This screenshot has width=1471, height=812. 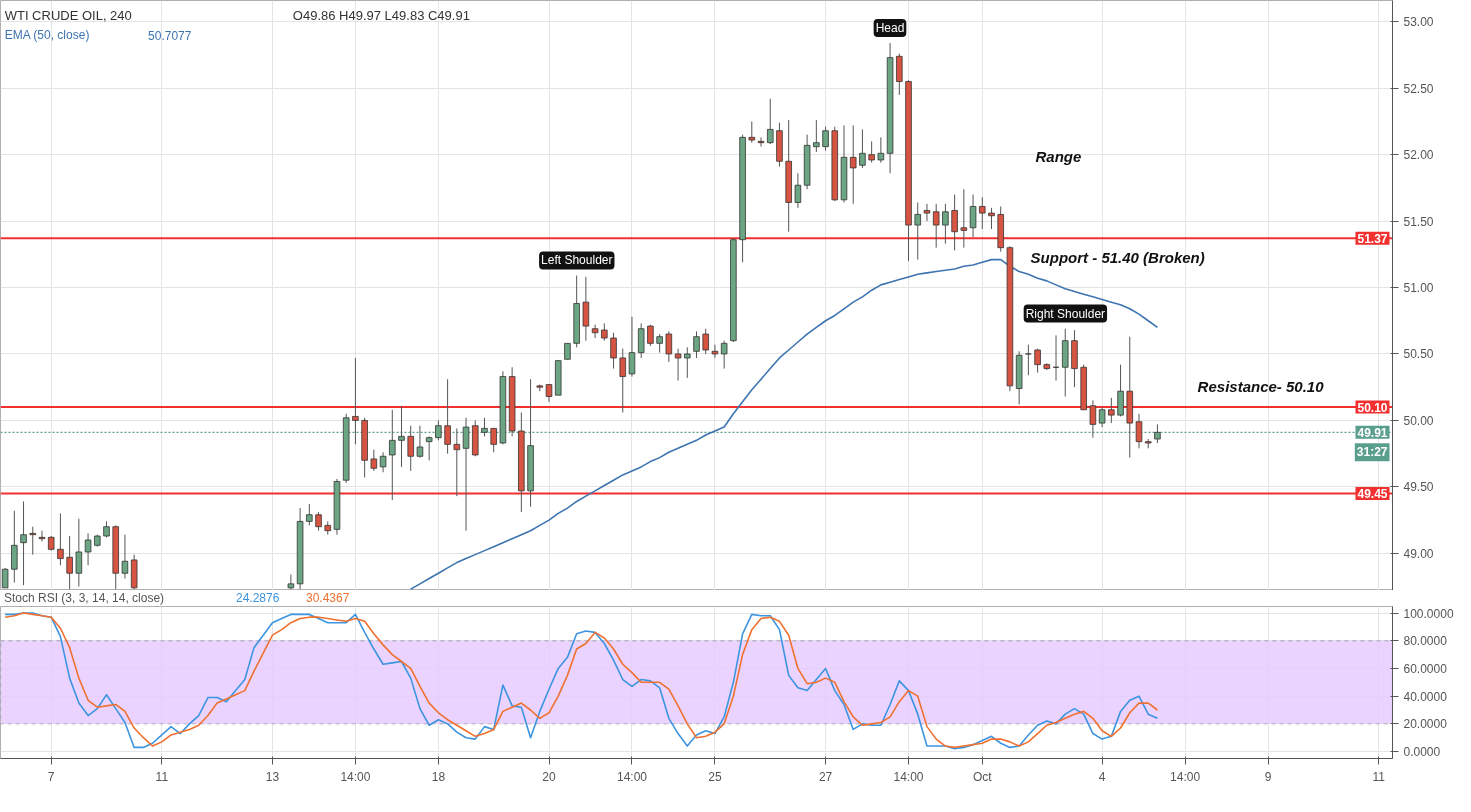 I want to click on ref-line-label: 49.91, so click(x=1372, y=432).